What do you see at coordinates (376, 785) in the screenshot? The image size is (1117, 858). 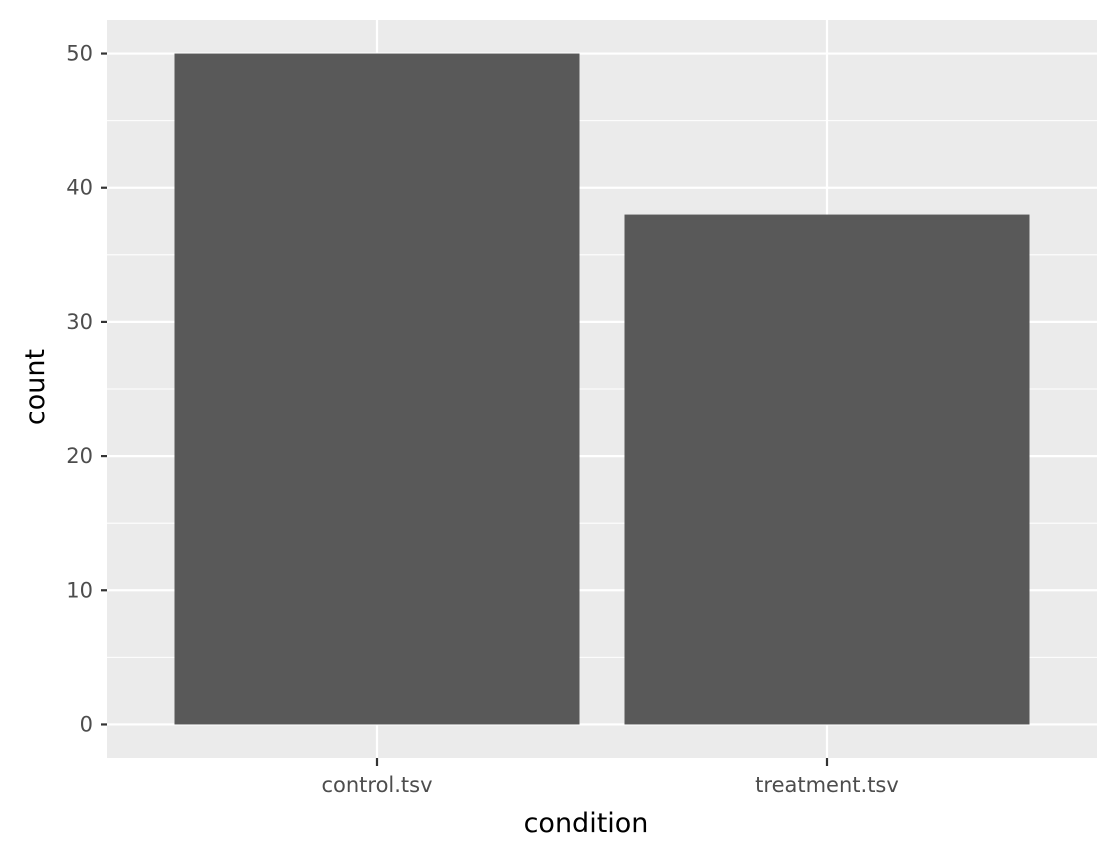 I see `x-tick-label: control.tsv` at bounding box center [376, 785].